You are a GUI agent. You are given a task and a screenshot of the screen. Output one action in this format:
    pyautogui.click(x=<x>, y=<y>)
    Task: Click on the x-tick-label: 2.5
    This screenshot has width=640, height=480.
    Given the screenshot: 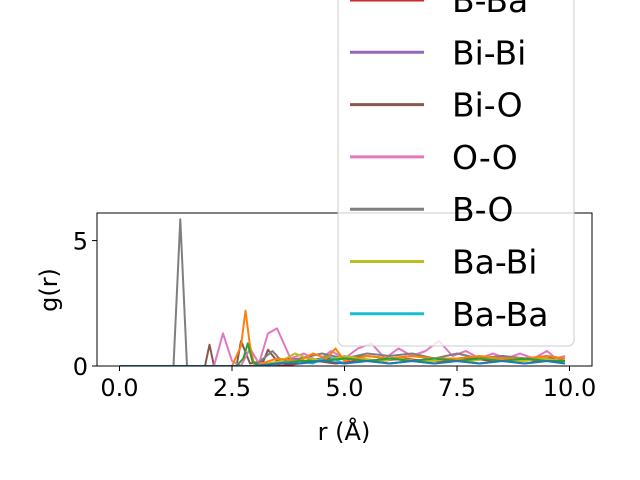 What is the action you would take?
    pyautogui.click(x=232, y=388)
    